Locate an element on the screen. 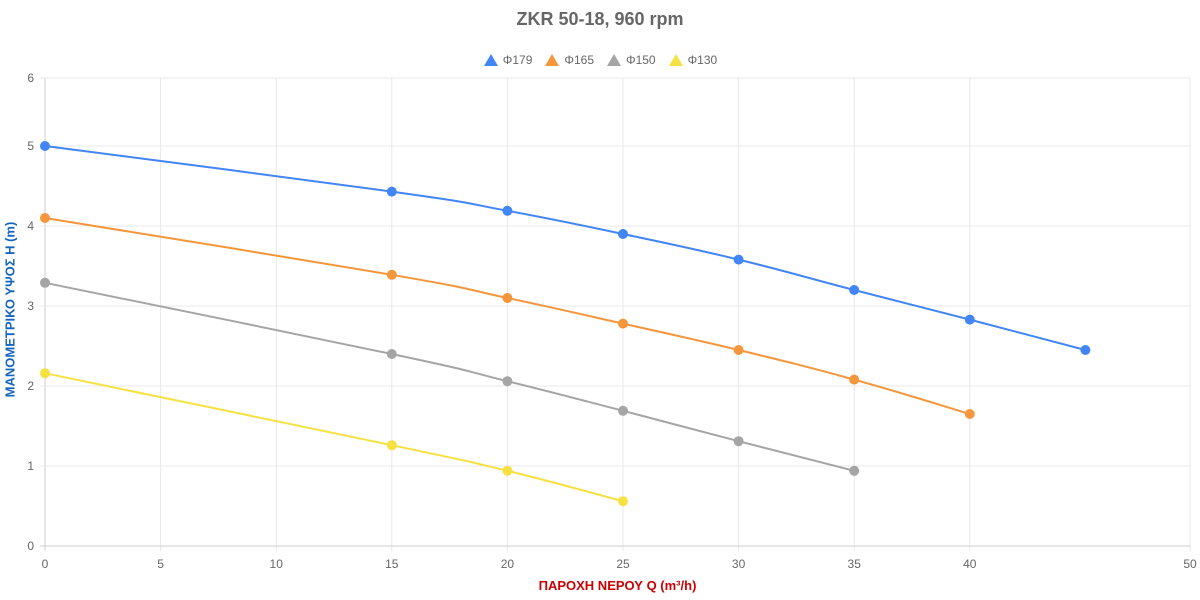  legend-item: Φ130 is located at coordinates (693, 60).